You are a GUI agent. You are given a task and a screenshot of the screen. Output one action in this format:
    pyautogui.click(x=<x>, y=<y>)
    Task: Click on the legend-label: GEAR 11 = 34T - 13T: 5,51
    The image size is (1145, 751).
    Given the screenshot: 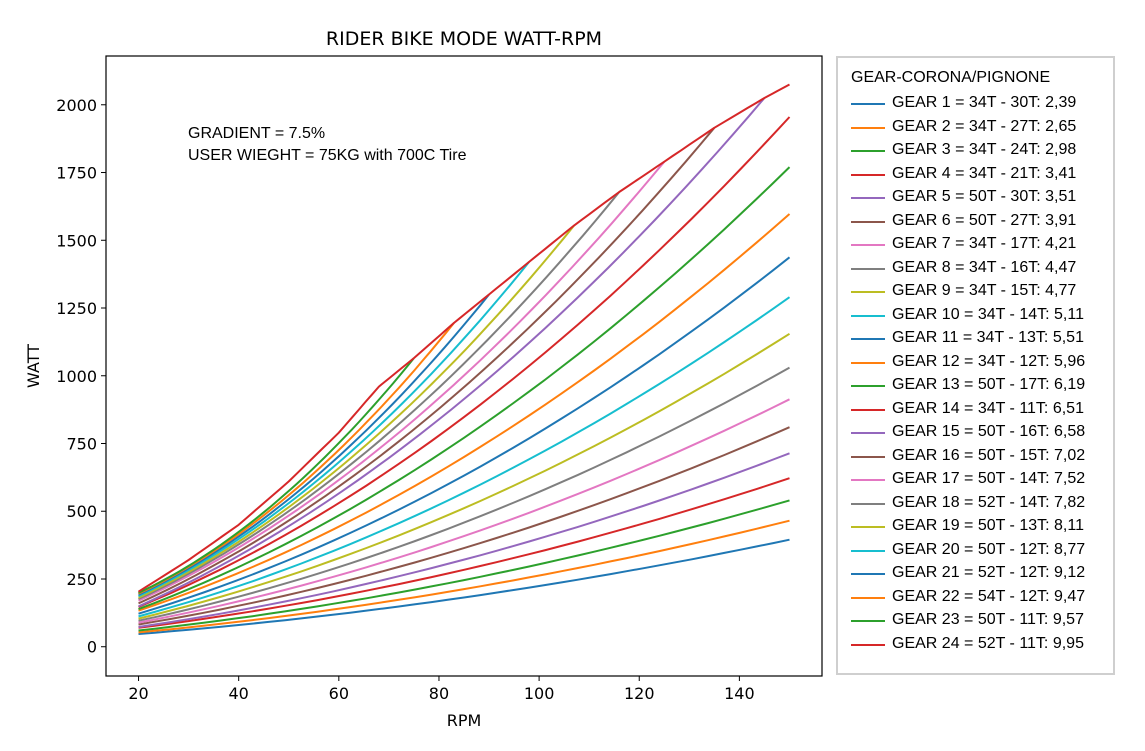 What is the action you would take?
    pyautogui.click(x=988, y=337)
    